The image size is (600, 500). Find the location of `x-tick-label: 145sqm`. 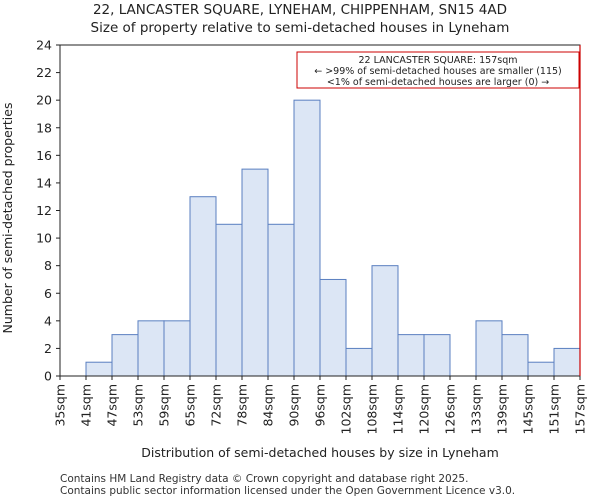

x-tick-label: 145sqm is located at coordinates (528, 409).